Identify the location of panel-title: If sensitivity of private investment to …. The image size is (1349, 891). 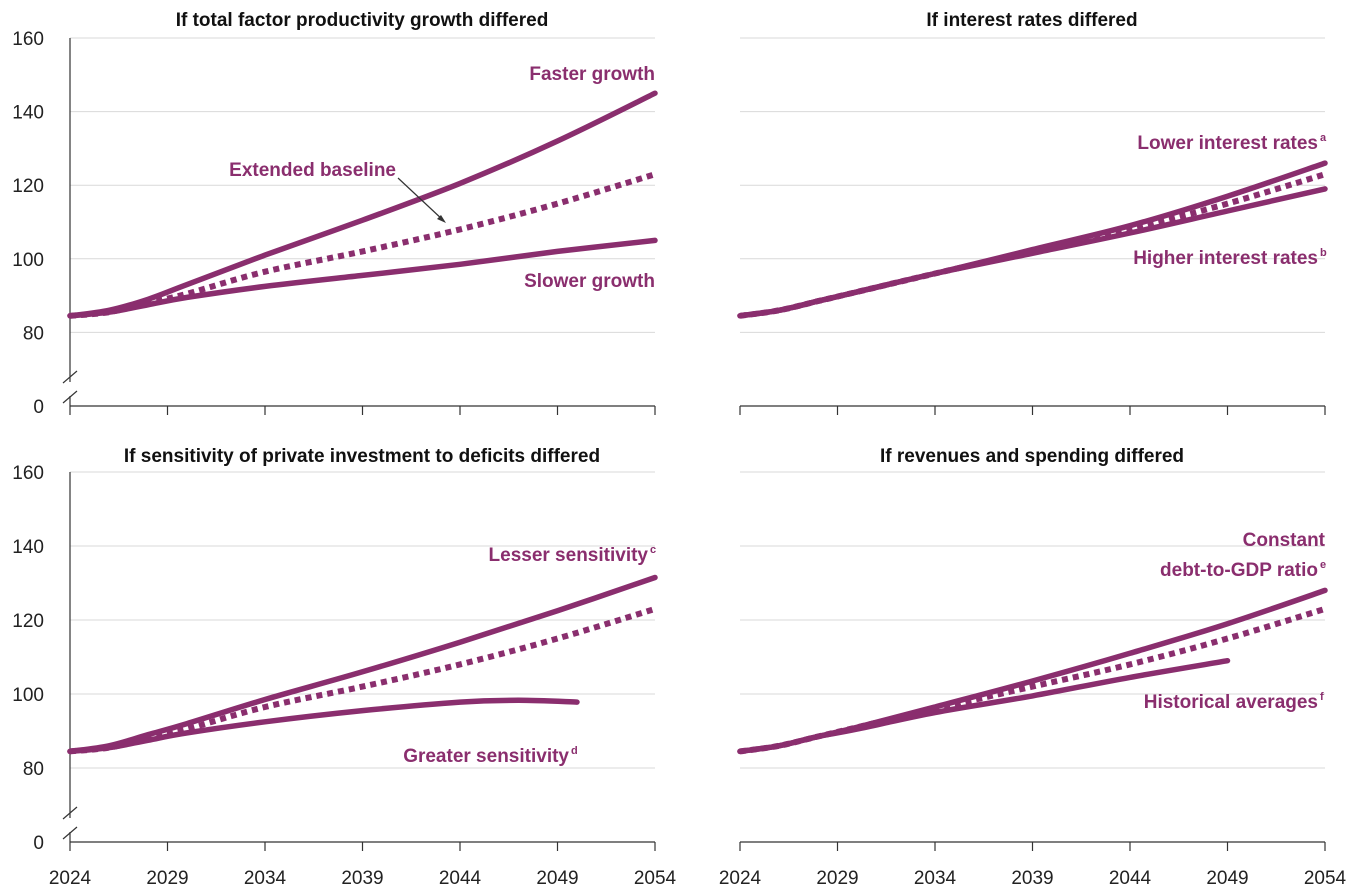
(362, 456).